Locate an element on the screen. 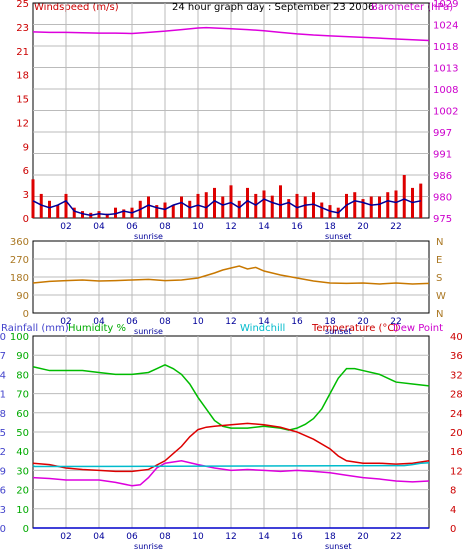 This screenshot has width=465, height=556. temperature-tick-label: 20 is located at coordinates (456, 433).